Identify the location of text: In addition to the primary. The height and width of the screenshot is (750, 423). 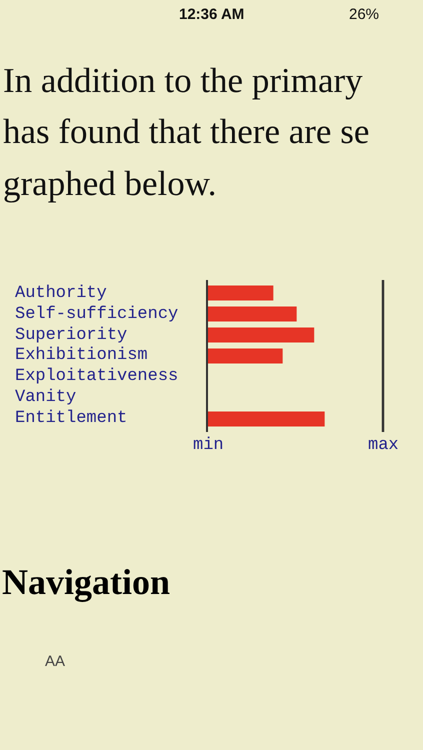
(183, 80).